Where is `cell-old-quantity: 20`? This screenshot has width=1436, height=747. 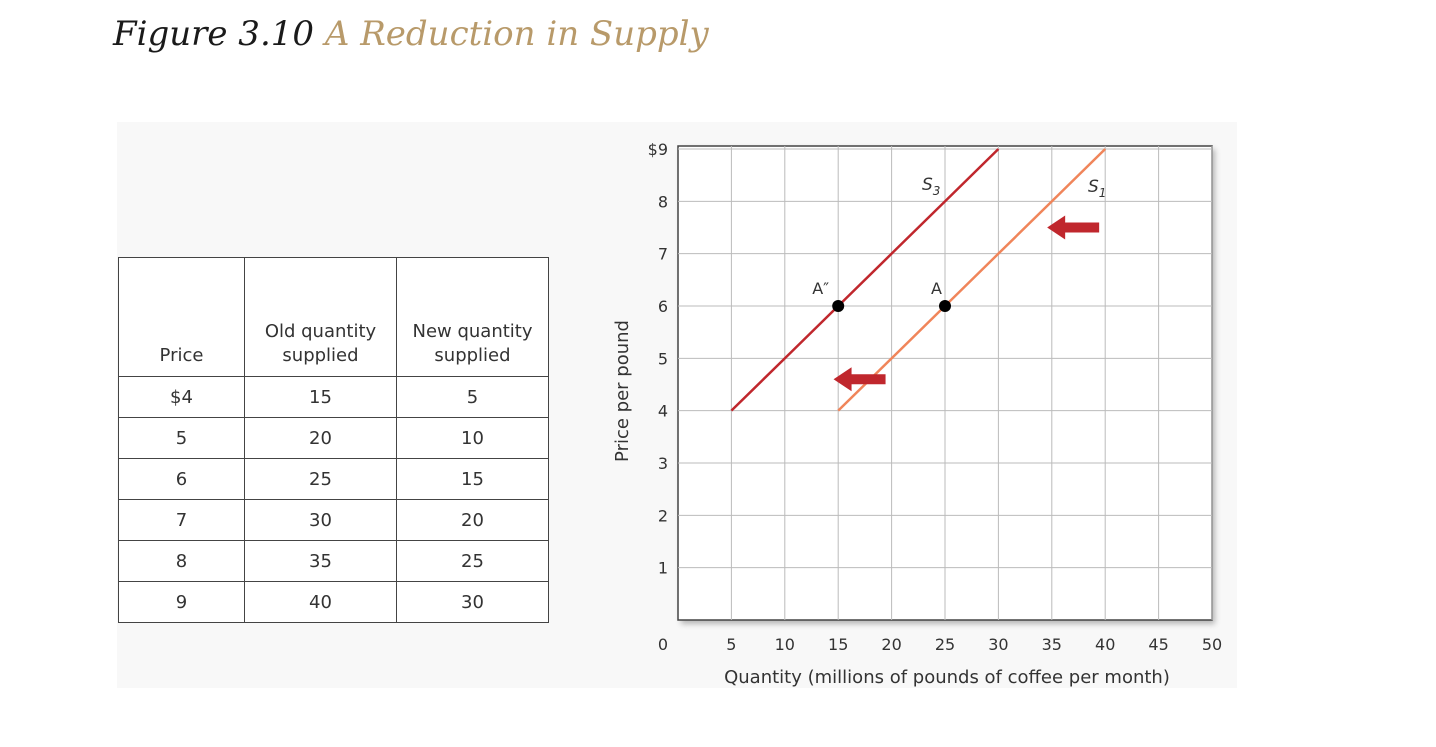 cell-old-quantity: 20 is located at coordinates (320, 438).